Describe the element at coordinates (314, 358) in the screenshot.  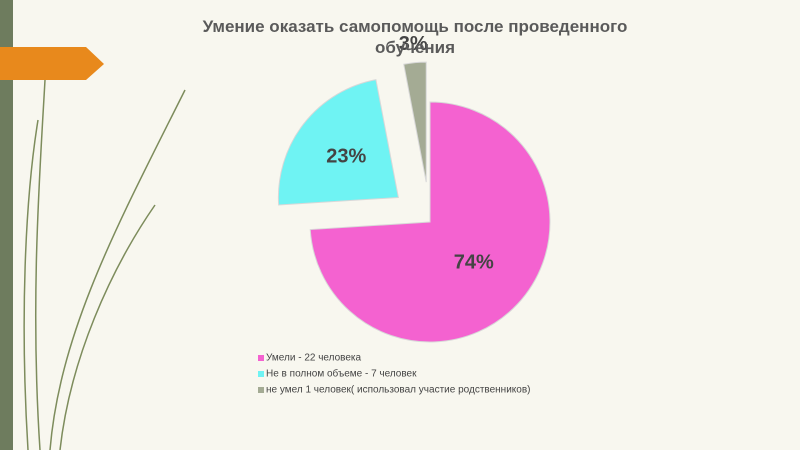
I see `legend-label: Умели - 22 человека` at that location.